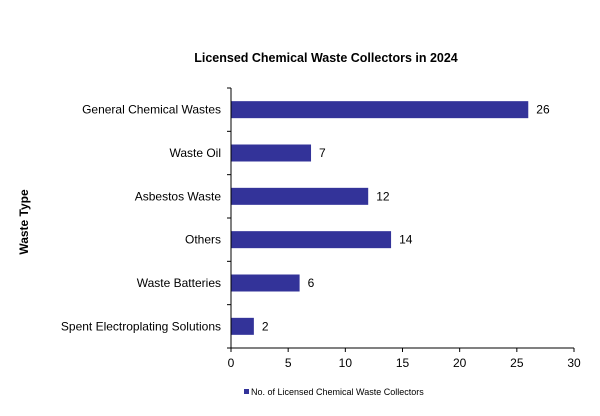 This screenshot has width=600, height=416. Describe the element at coordinates (195, 153) in the screenshot. I see `category-label: Waste Oil` at that location.